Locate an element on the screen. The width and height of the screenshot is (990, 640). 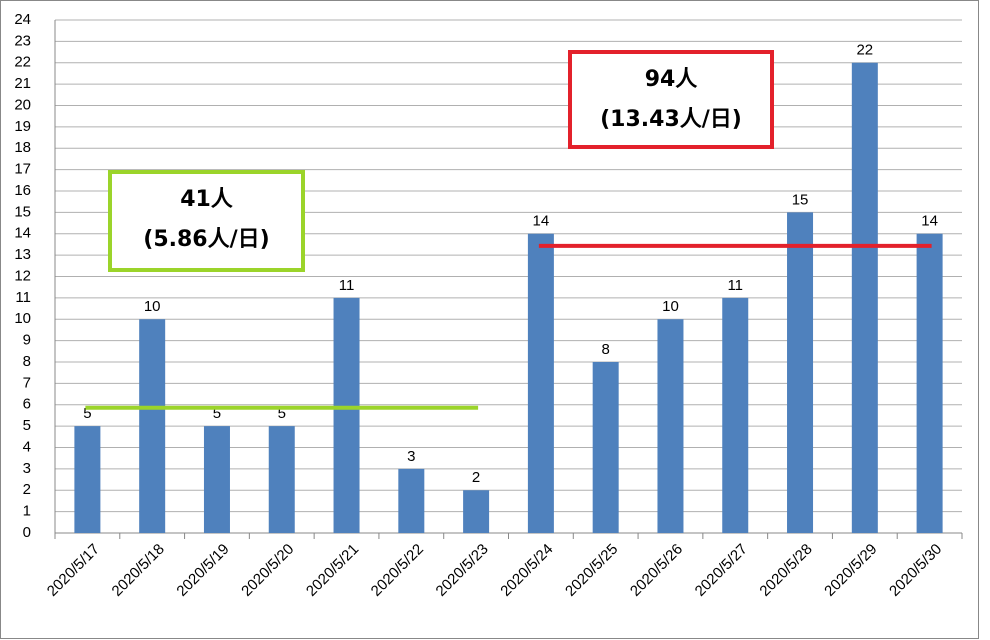
data-label: 22 is located at coordinates (864, 50).